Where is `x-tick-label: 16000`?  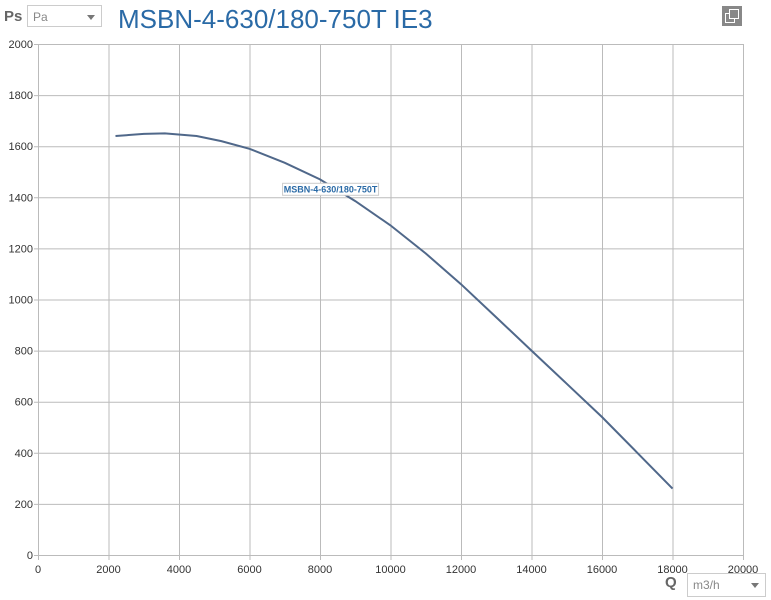 x-tick-label: 16000 is located at coordinates (602, 570).